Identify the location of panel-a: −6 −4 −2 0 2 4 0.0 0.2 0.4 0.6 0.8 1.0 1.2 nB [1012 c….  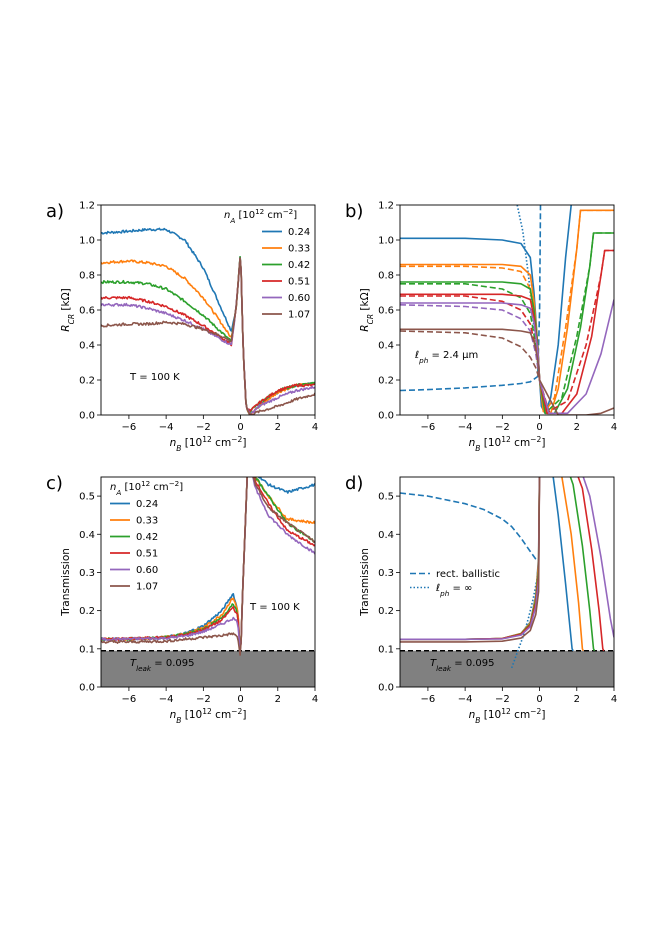
(182, 327).